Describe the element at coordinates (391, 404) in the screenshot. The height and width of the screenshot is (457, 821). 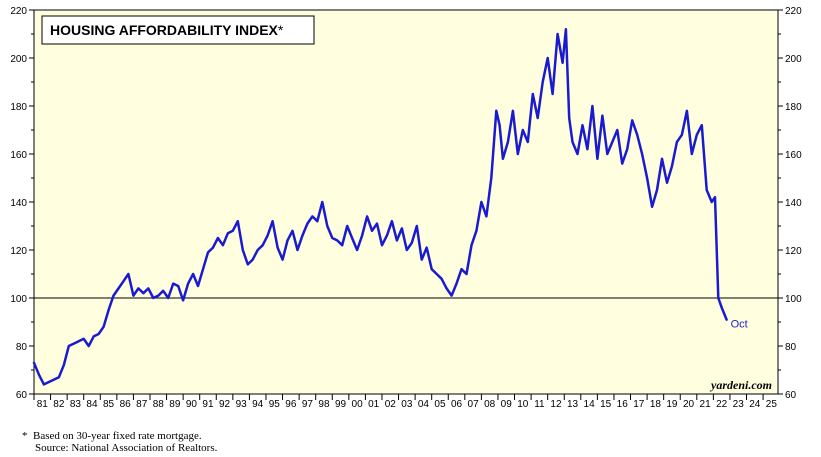
I see `x-tick-label: 02` at that location.